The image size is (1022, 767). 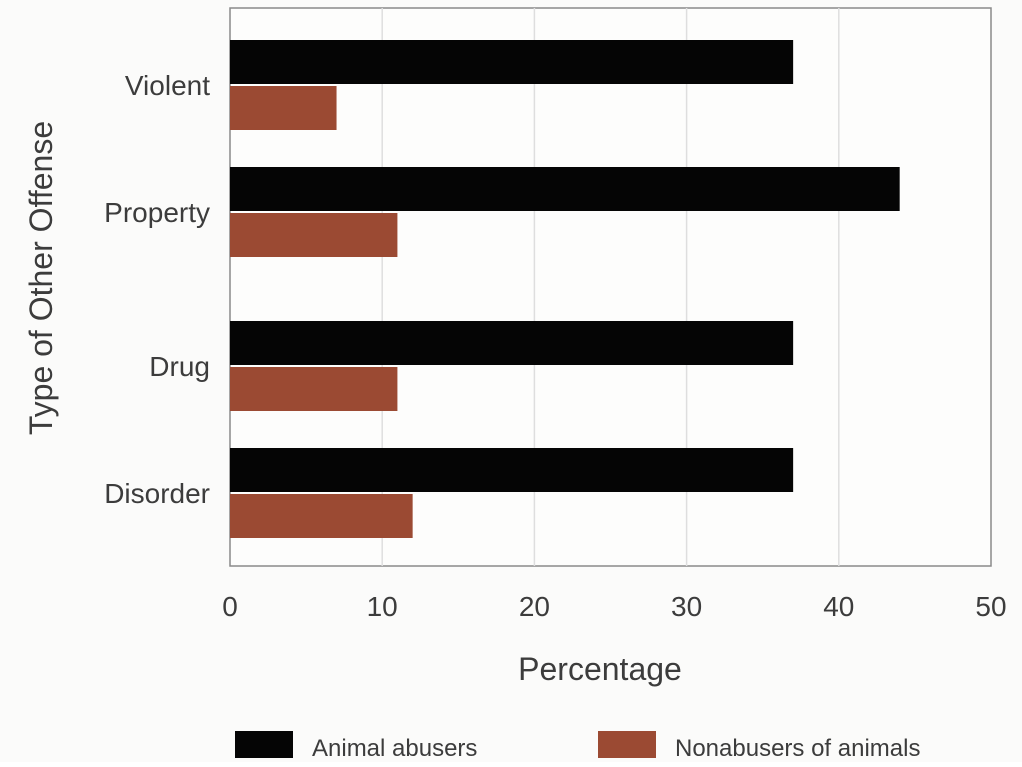 What do you see at coordinates (382, 606) in the screenshot?
I see `x-tick-label: 10` at bounding box center [382, 606].